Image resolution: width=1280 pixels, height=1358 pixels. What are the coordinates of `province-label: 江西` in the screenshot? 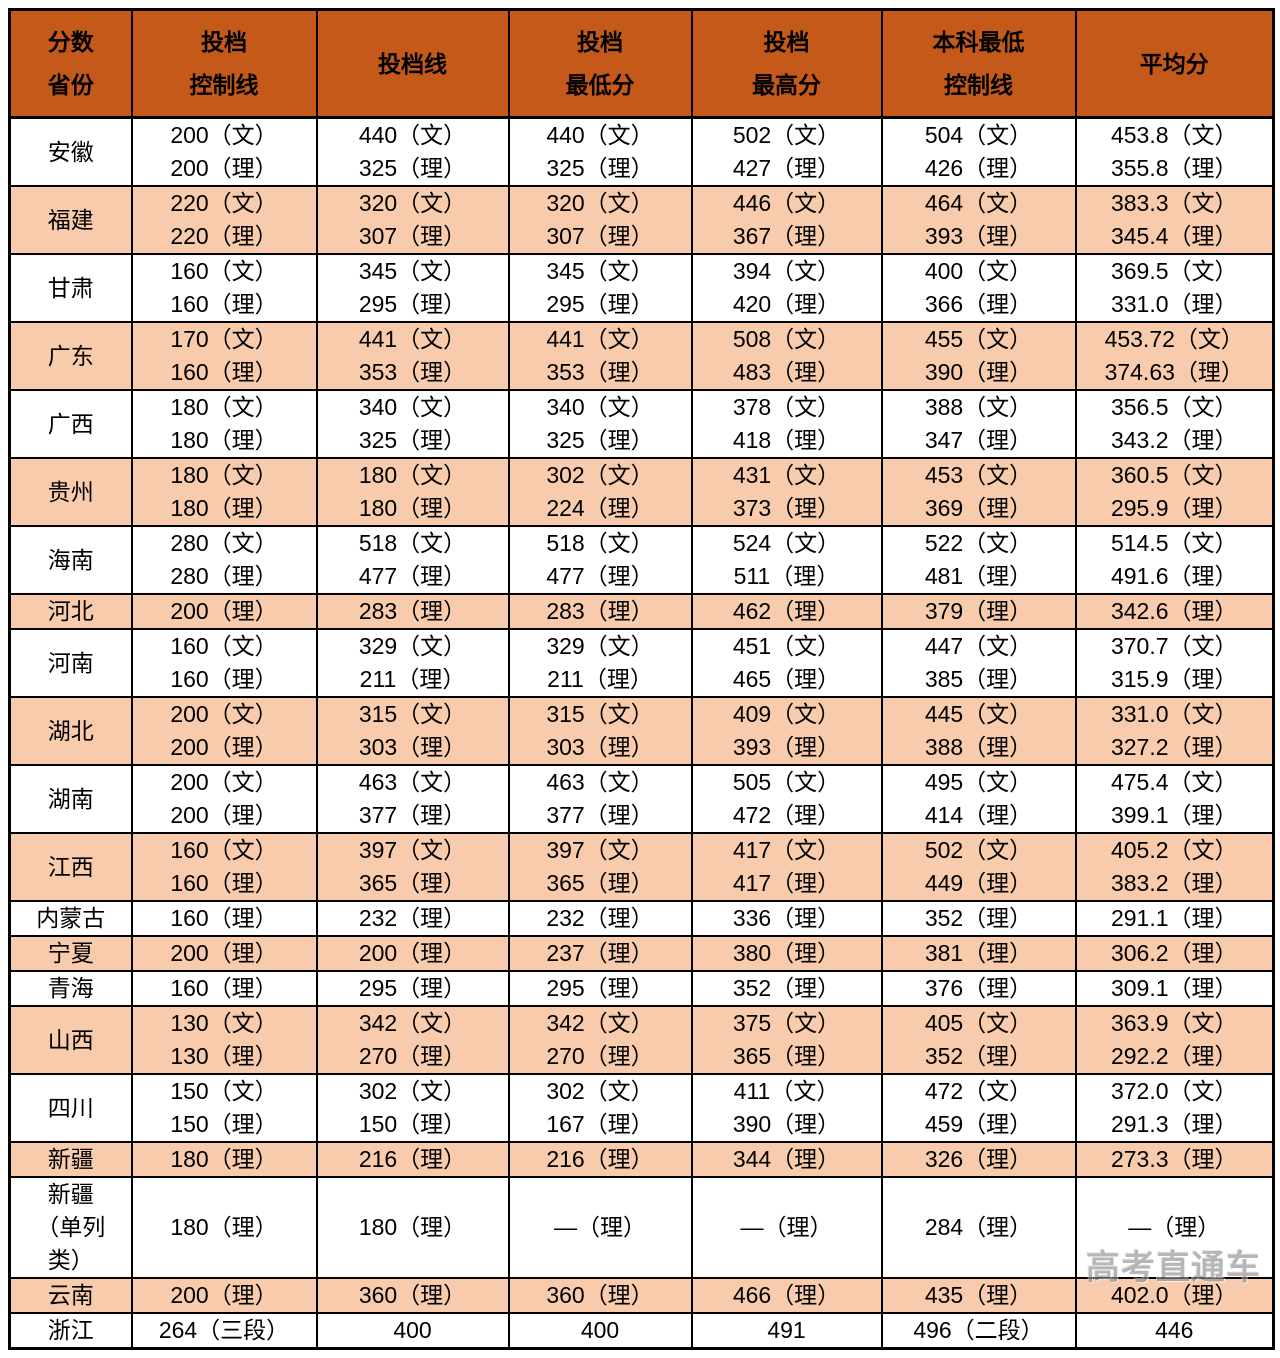 It's located at (70, 866).